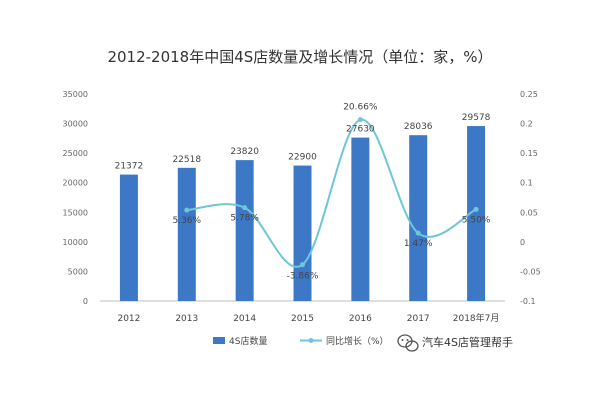 The height and width of the screenshot is (400, 600). Describe the element at coordinates (360, 108) in the screenshot. I see `growth-value-label: 20.66%` at that location.